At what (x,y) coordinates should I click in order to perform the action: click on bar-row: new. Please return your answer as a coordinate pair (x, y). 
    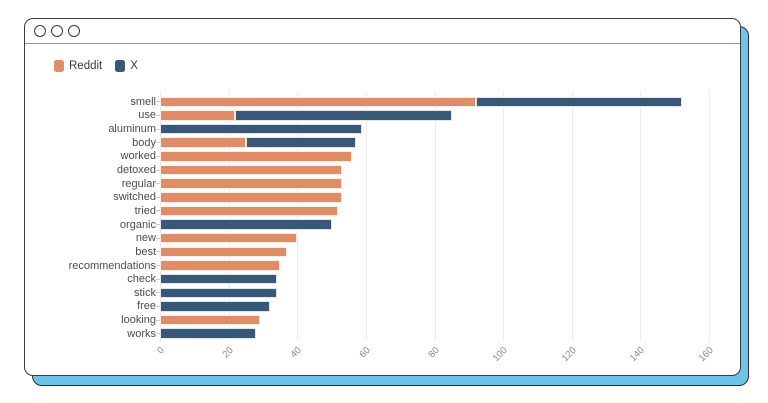
    Looking at the image, I should click on (375, 238).